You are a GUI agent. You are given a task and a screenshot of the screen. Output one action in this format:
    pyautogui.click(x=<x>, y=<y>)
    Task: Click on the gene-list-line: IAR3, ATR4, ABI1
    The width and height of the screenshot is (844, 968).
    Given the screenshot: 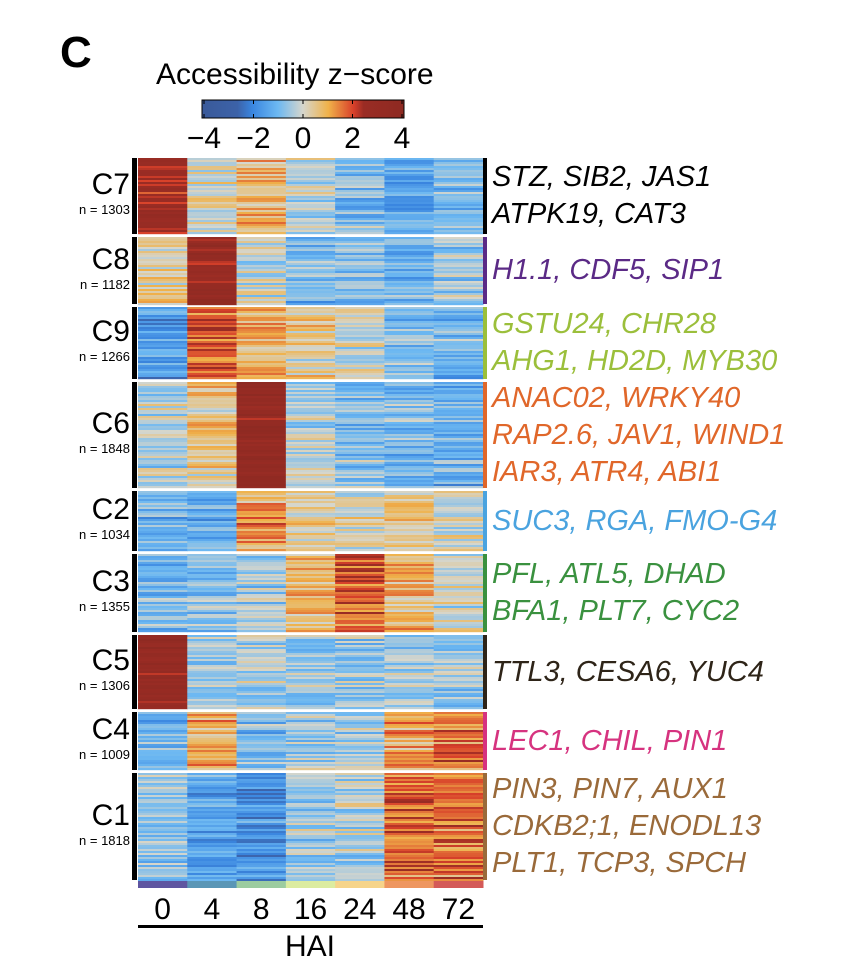 What is the action you would take?
    pyautogui.click(x=607, y=471)
    